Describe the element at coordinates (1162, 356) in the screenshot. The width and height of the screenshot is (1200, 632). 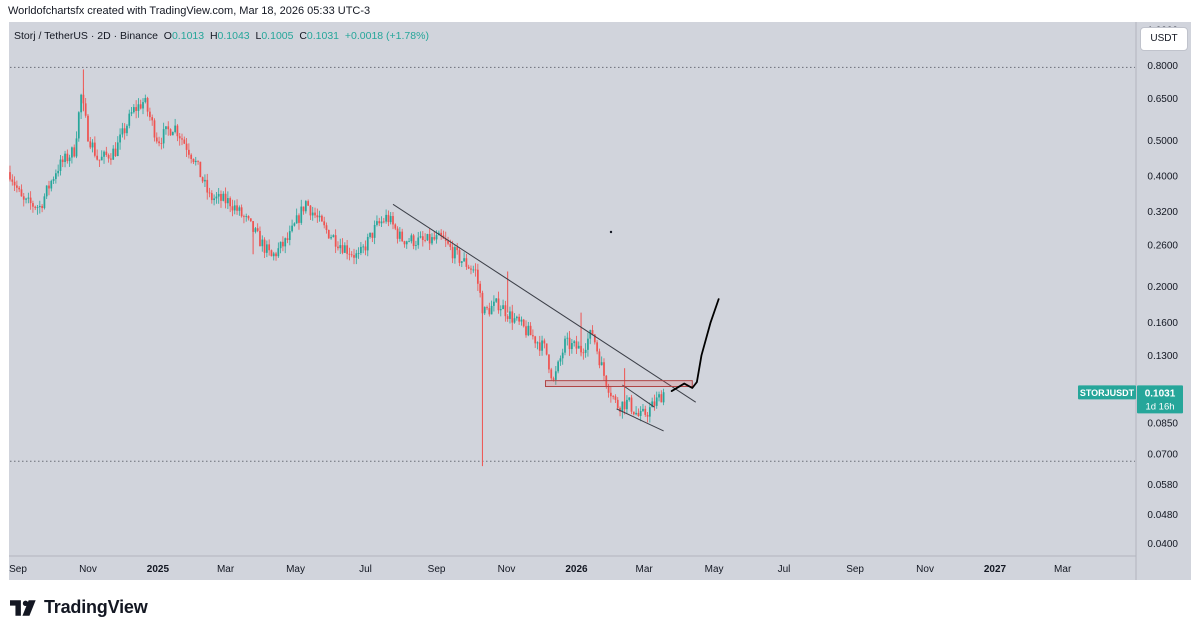
I see `y-tick-label: 0.1300` at that location.